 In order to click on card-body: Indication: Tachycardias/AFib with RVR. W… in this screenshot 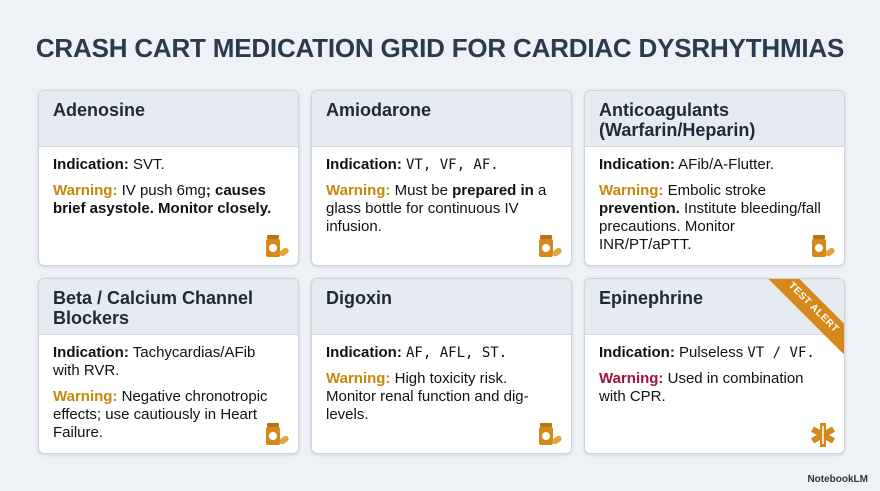, I will do `click(168, 388)`.